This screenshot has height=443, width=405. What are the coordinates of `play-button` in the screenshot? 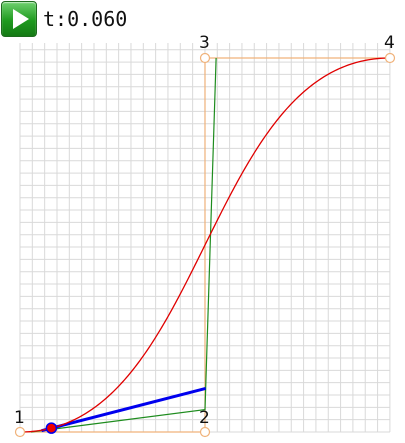 It's located at (19, 19).